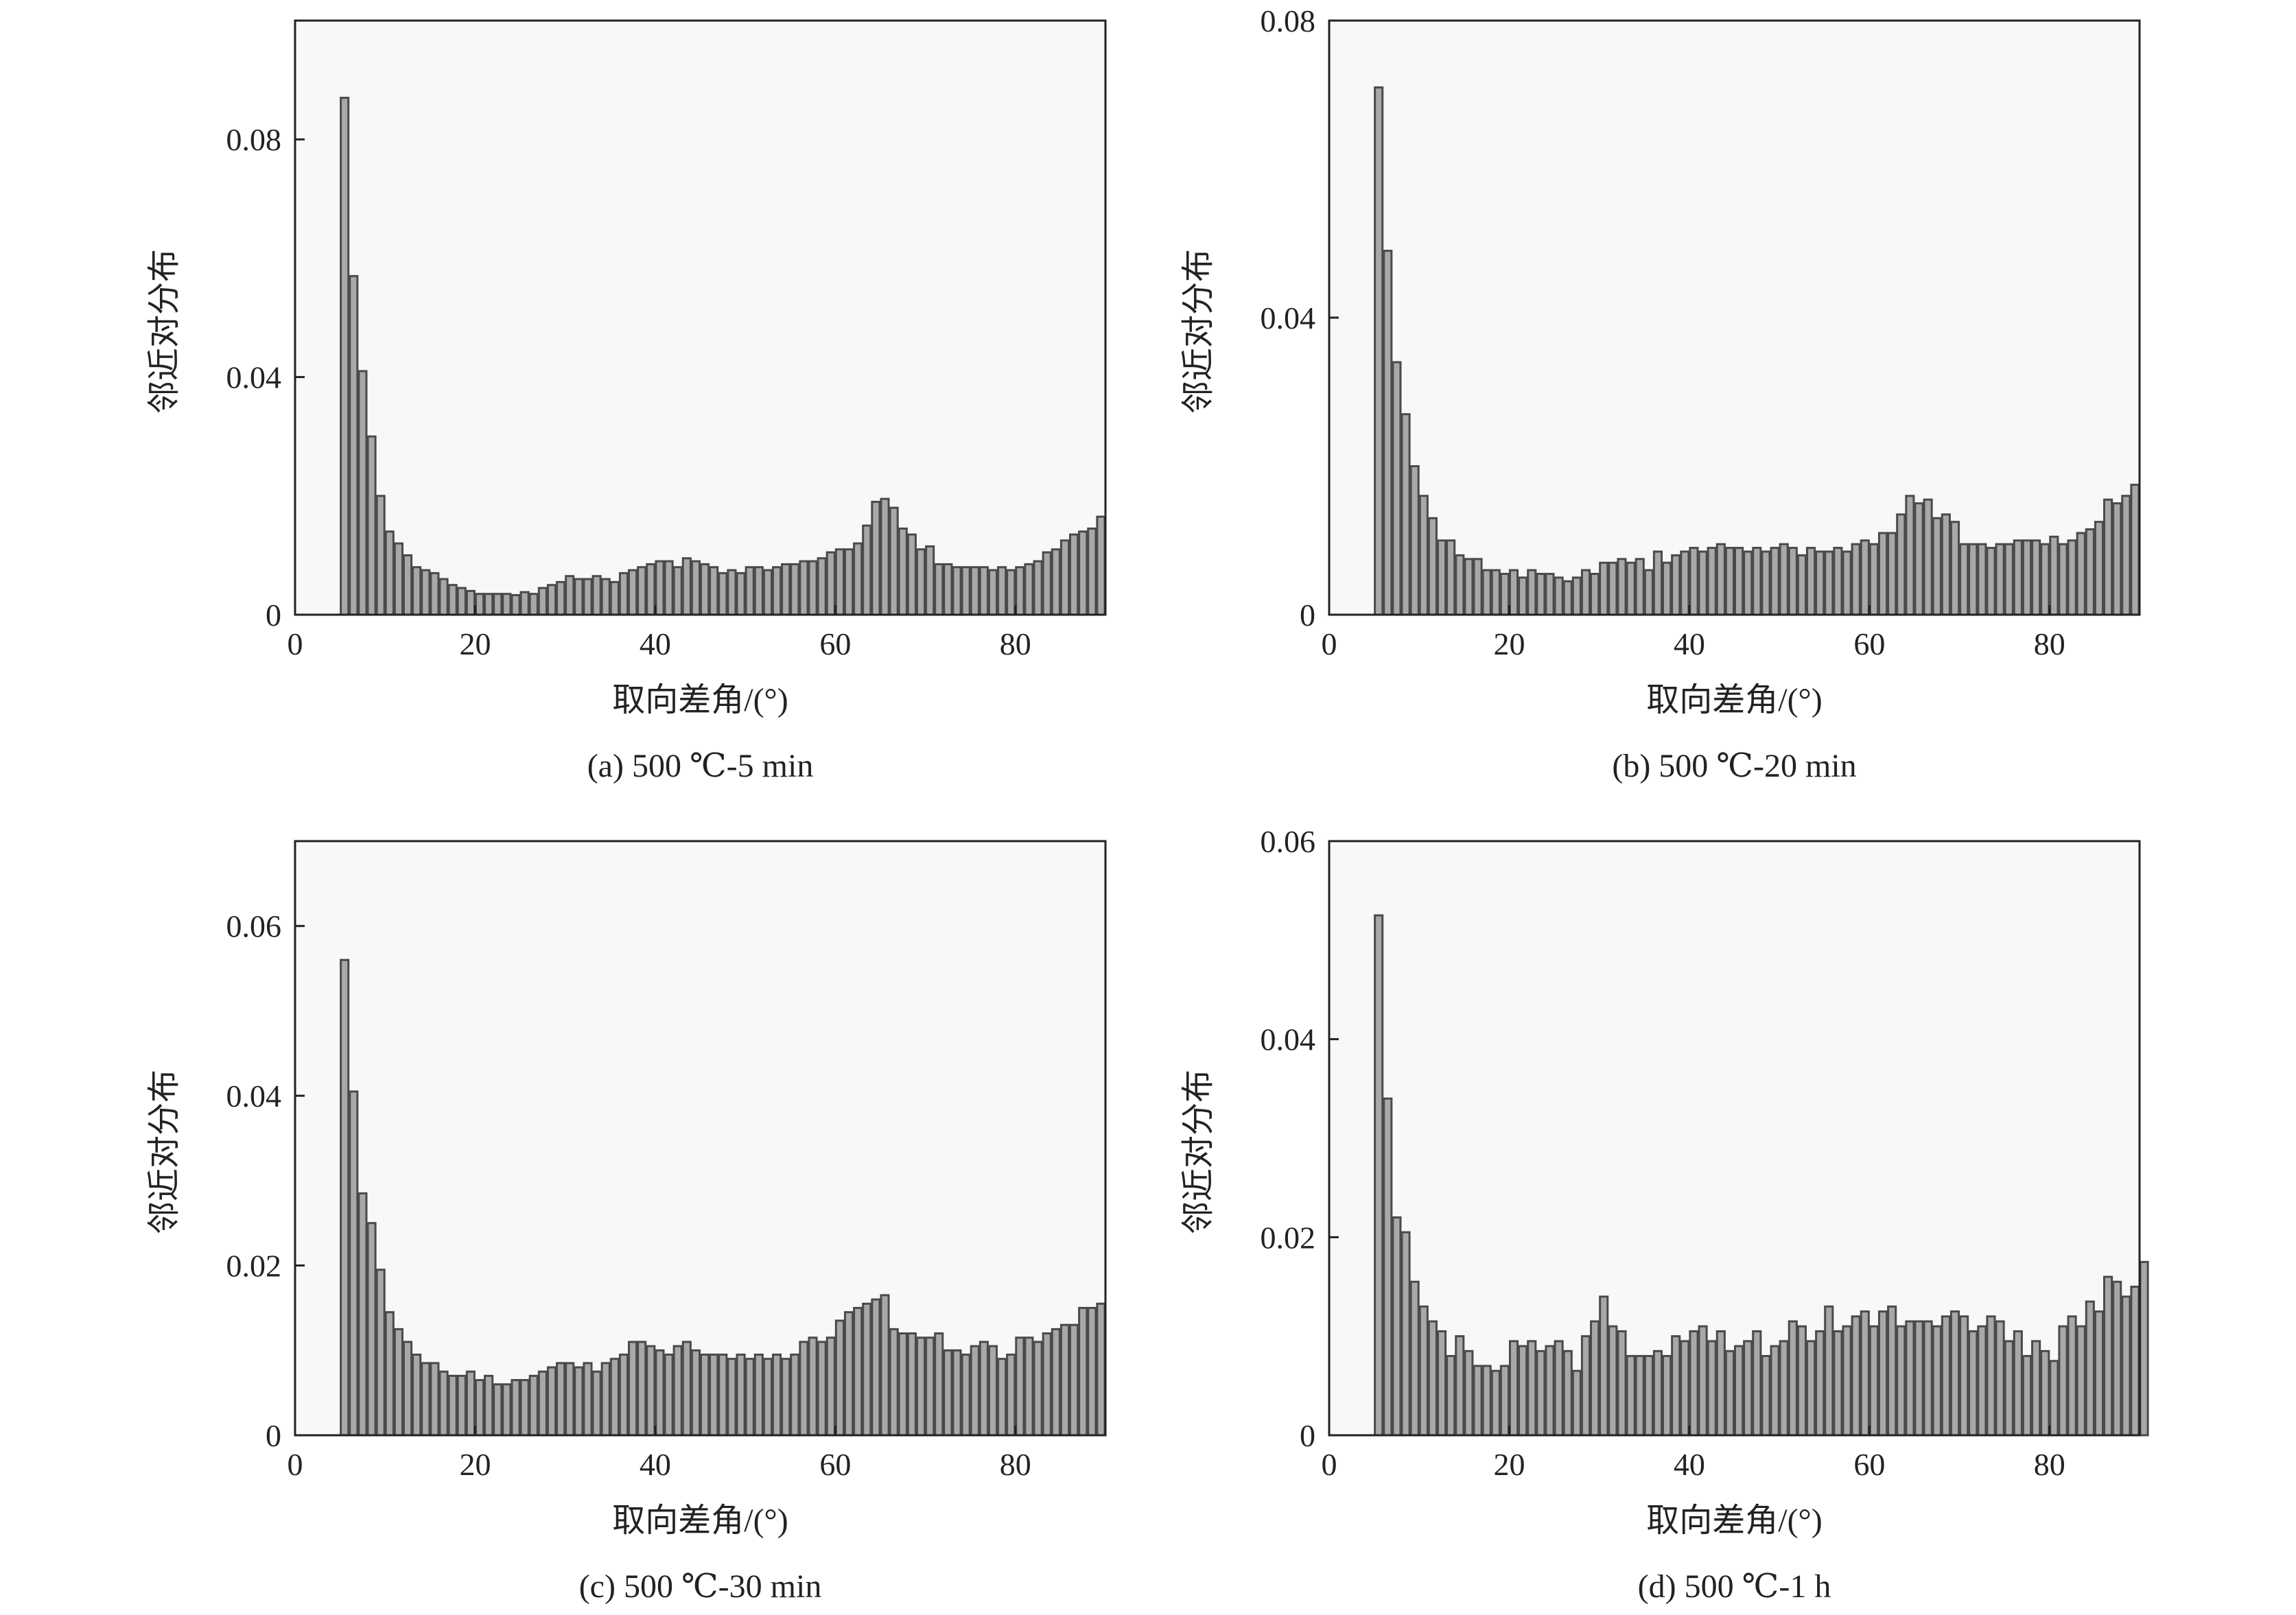  What do you see at coordinates (1288, 1237) in the screenshot?
I see `y-tick-label: 0.02` at bounding box center [1288, 1237].